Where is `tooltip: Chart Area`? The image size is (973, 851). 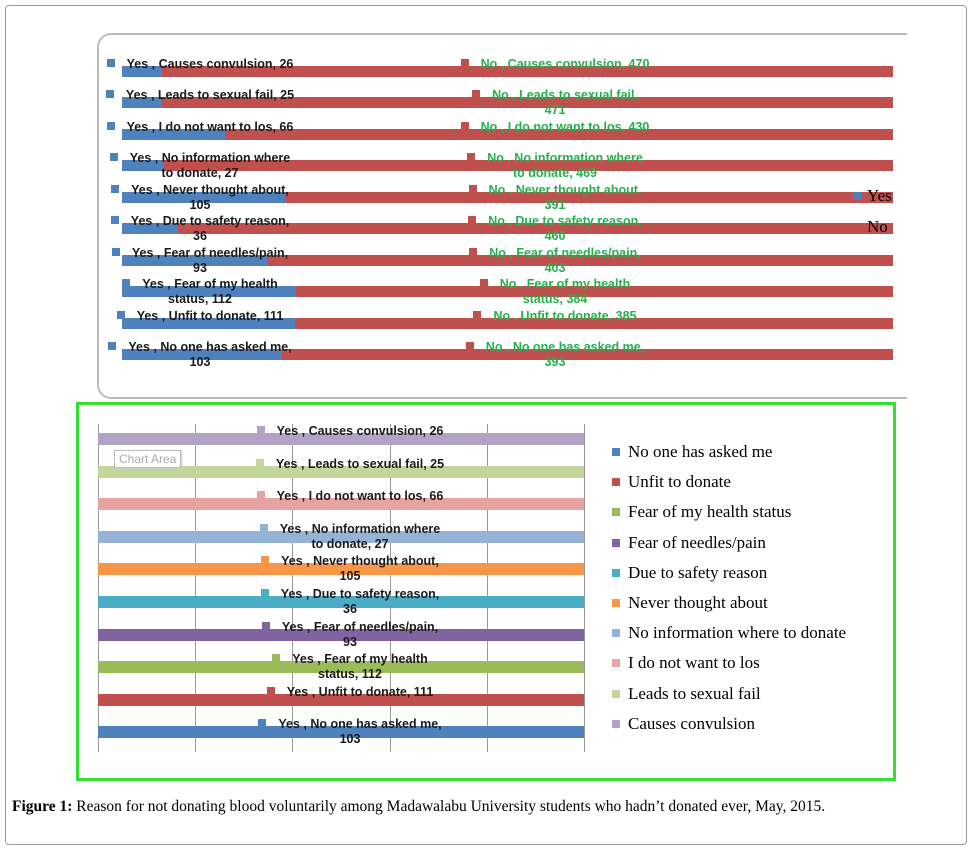 tooltip: Chart Area is located at coordinates (148, 459).